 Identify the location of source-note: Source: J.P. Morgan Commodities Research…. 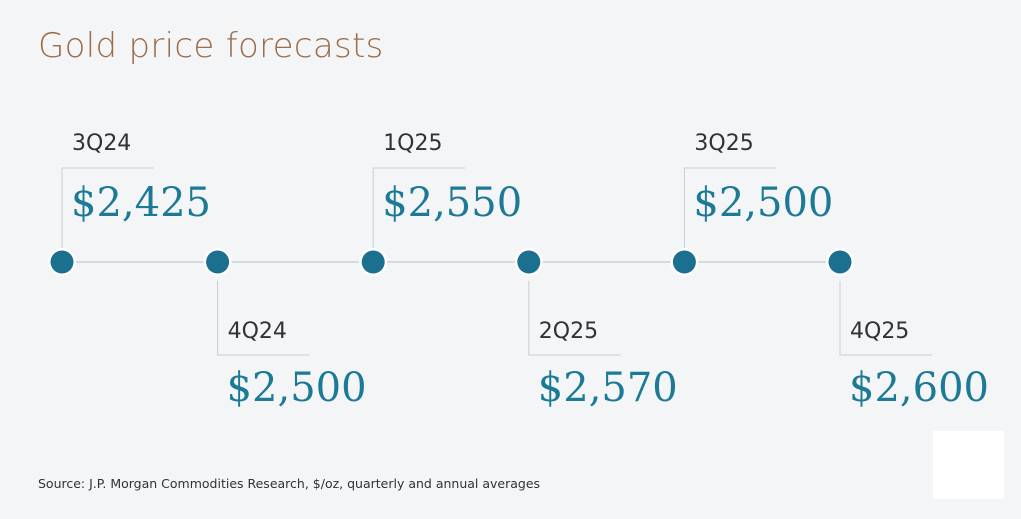
(289, 483).